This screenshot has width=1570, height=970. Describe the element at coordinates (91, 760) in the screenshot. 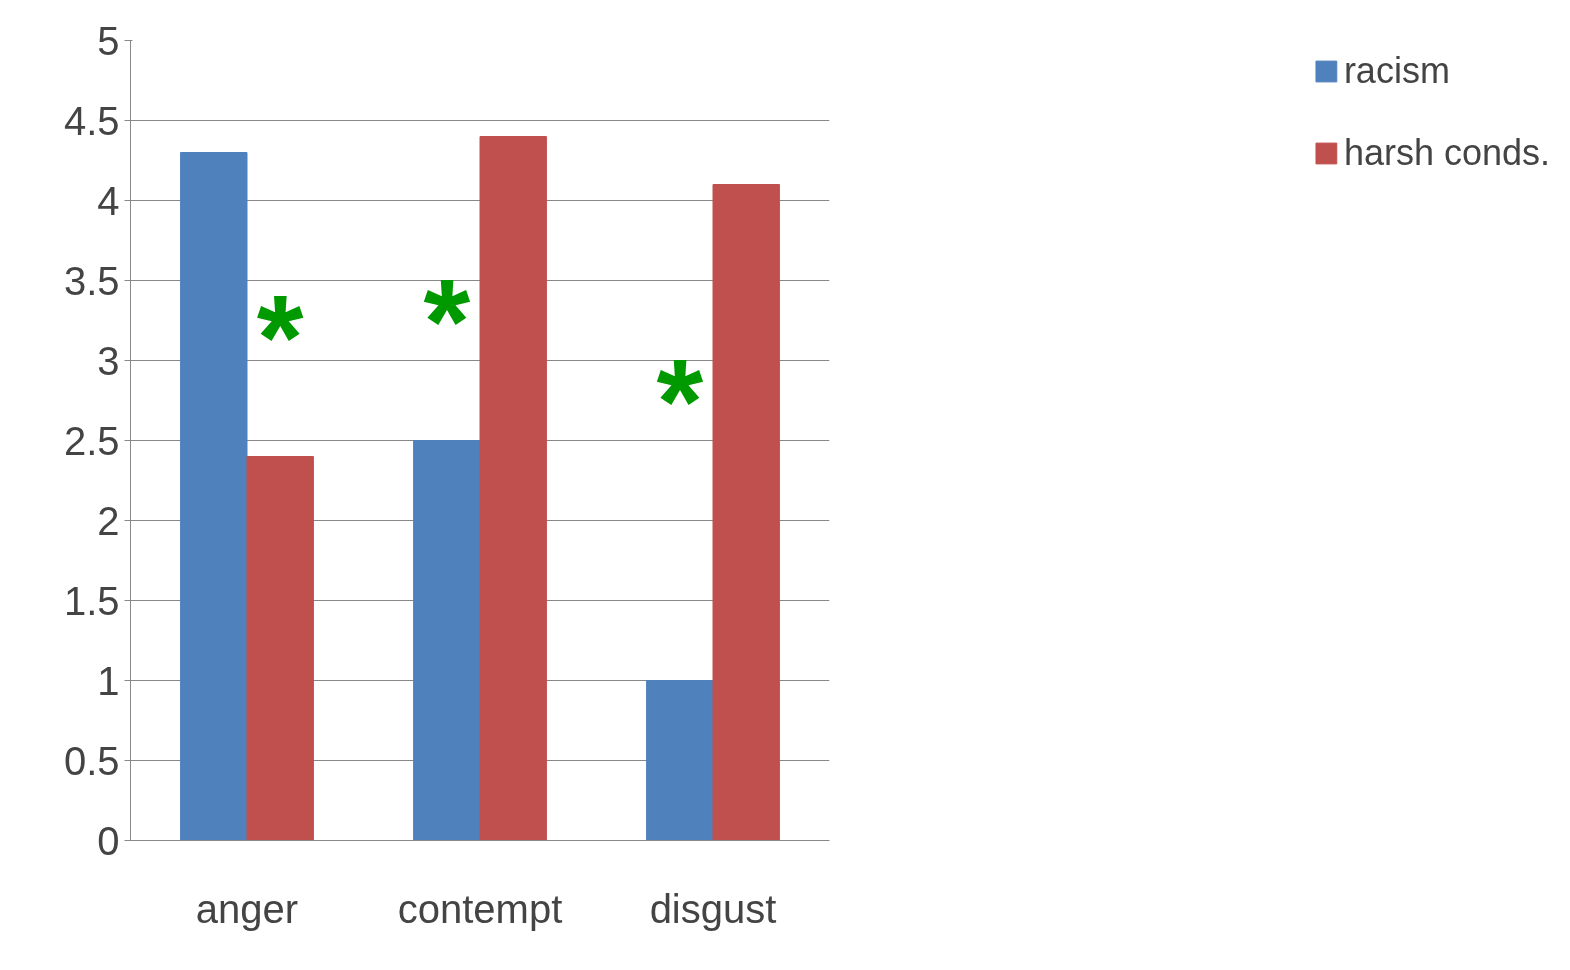

I see `y-tick-label: 0.5` at that location.